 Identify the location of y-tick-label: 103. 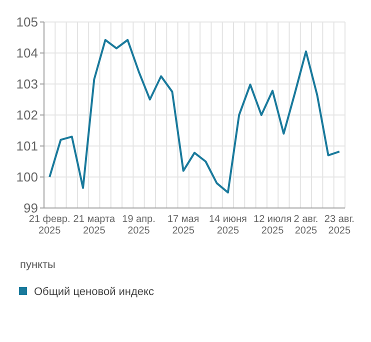
(27, 84).